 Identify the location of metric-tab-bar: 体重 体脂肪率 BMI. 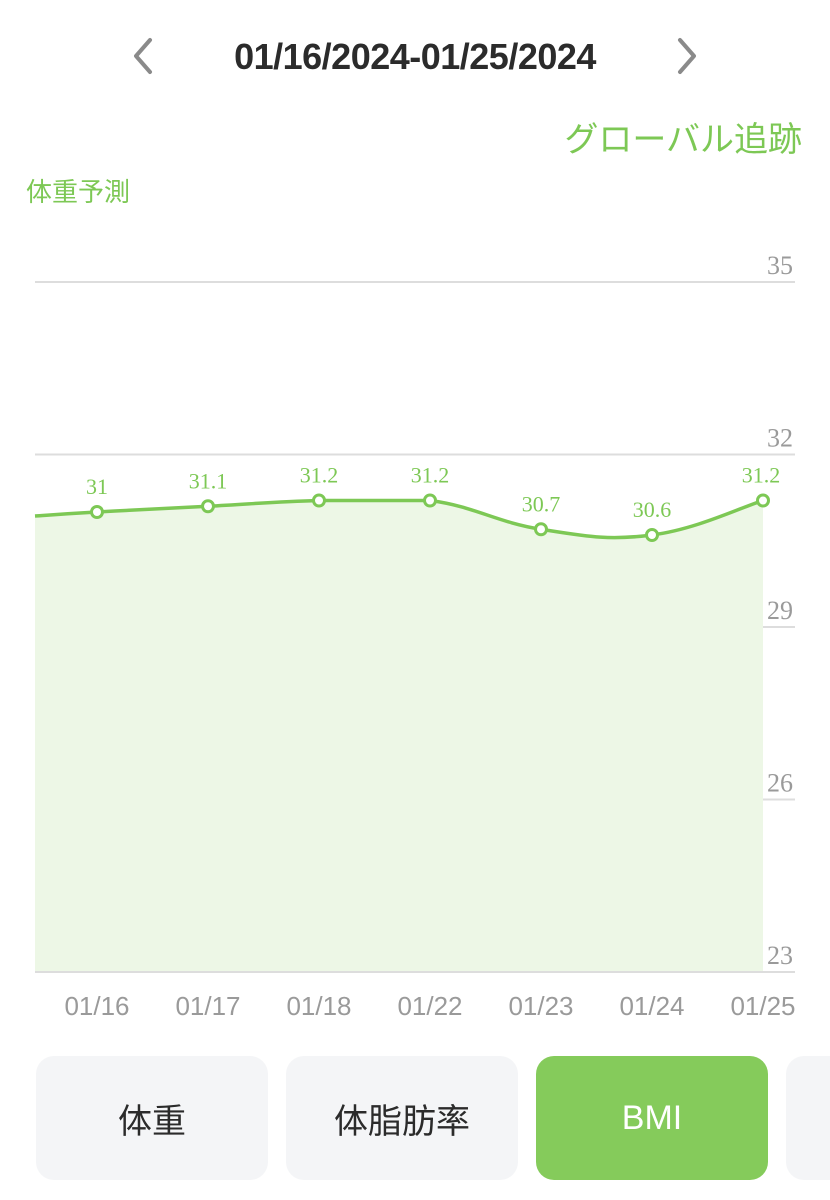
(415, 1119).